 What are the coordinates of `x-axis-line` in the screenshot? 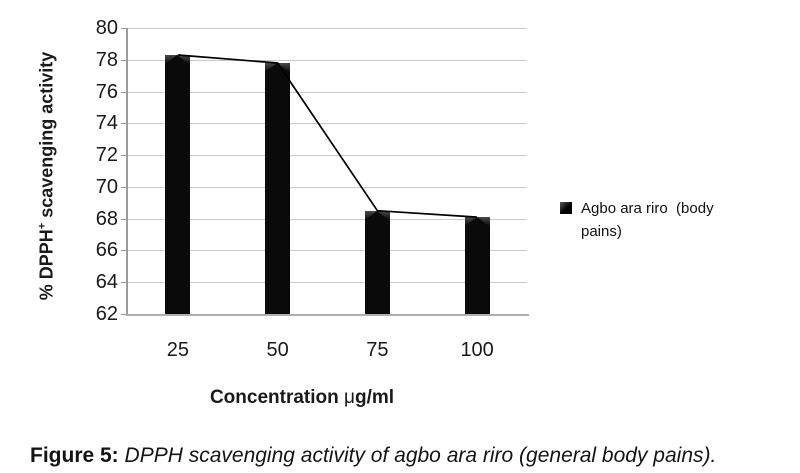 It's located at (327, 315).